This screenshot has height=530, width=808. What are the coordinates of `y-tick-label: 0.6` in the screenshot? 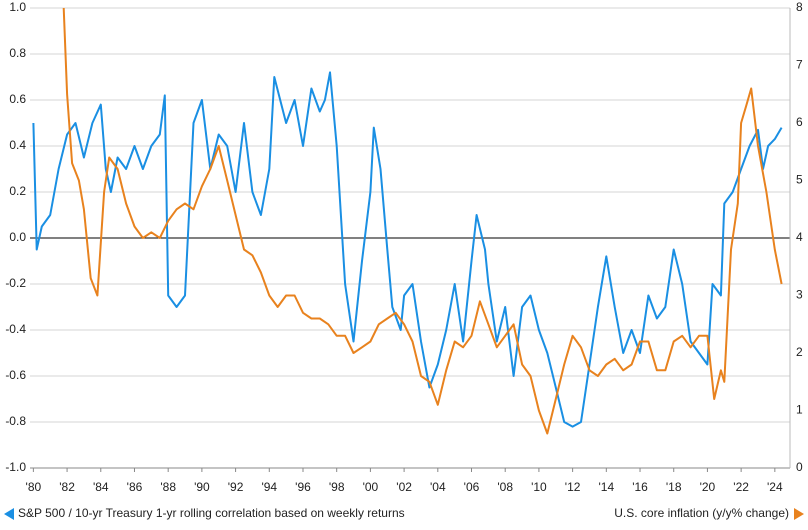 It's located at (17, 99).